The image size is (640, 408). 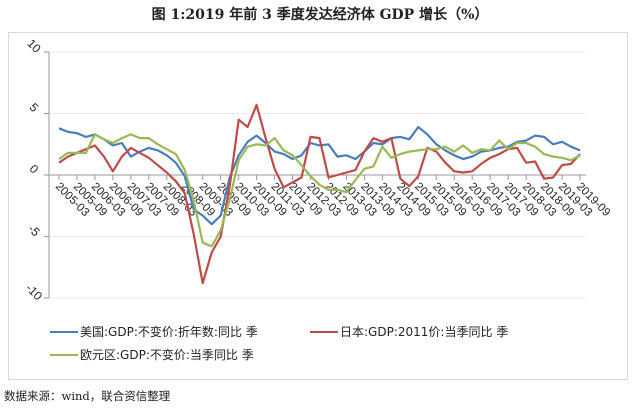 What do you see at coordinates (34, 46) in the screenshot?
I see `y-tick-label: 10` at bounding box center [34, 46].